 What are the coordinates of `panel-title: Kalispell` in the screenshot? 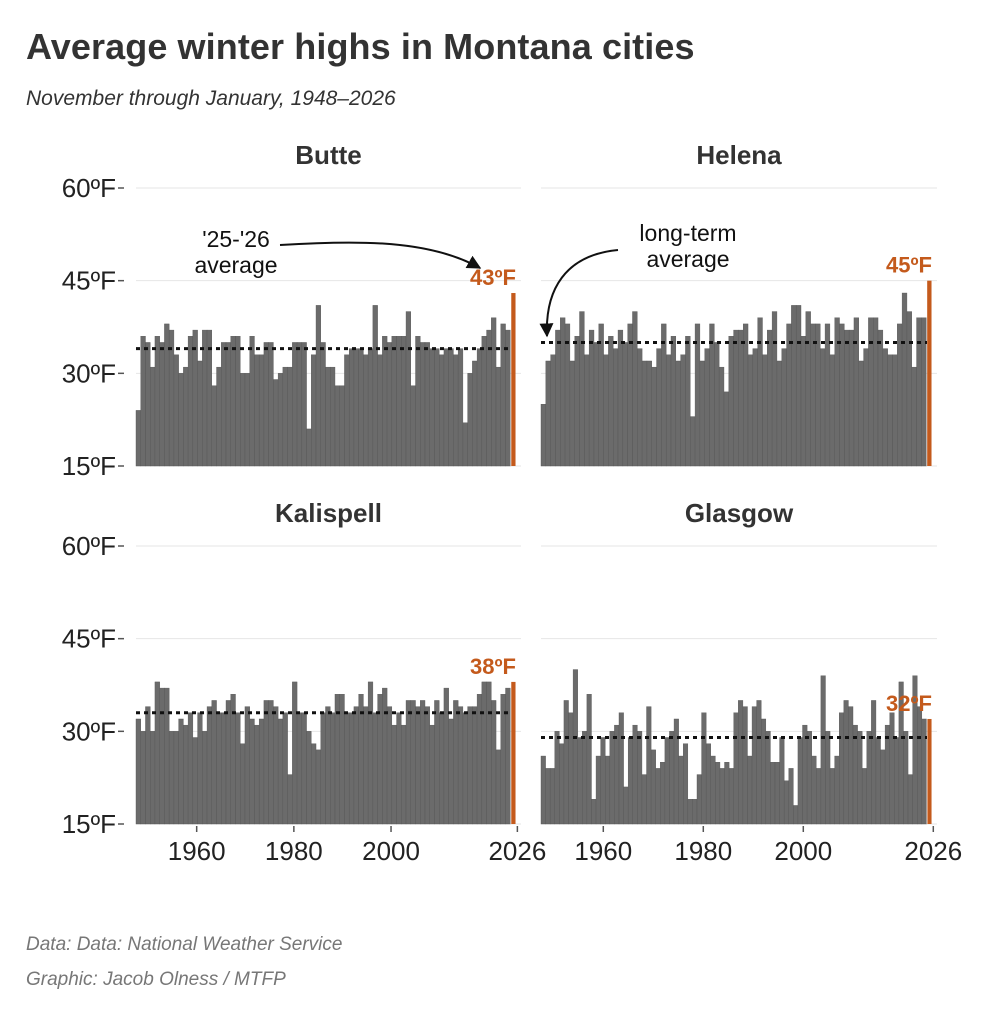 It's located at (328, 513).